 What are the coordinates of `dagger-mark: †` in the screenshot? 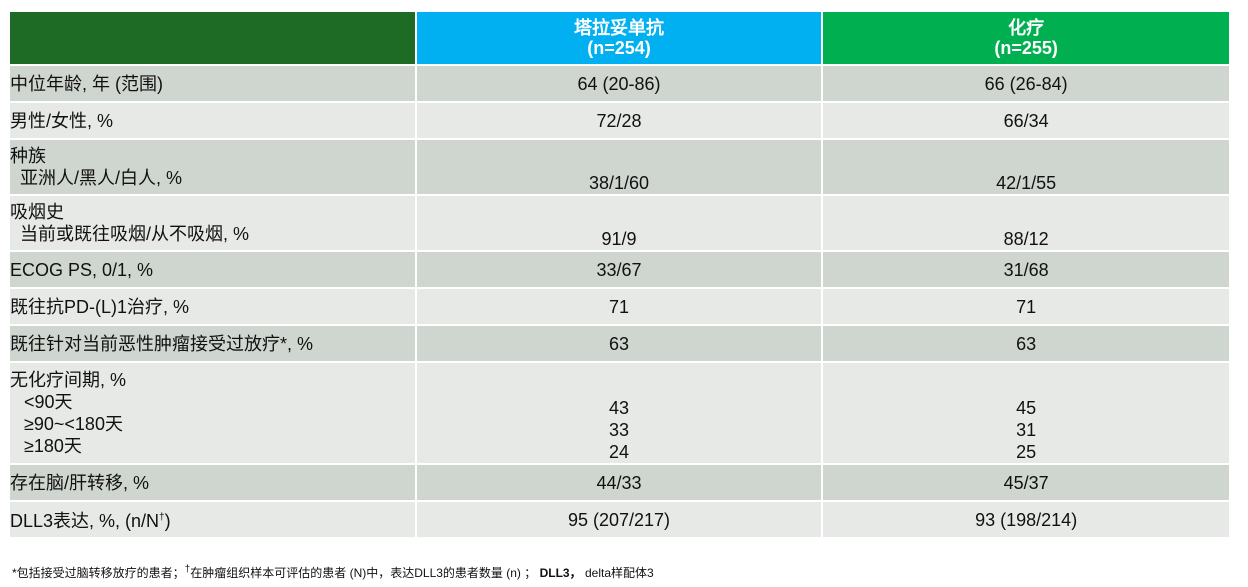 It's located at (162, 517).